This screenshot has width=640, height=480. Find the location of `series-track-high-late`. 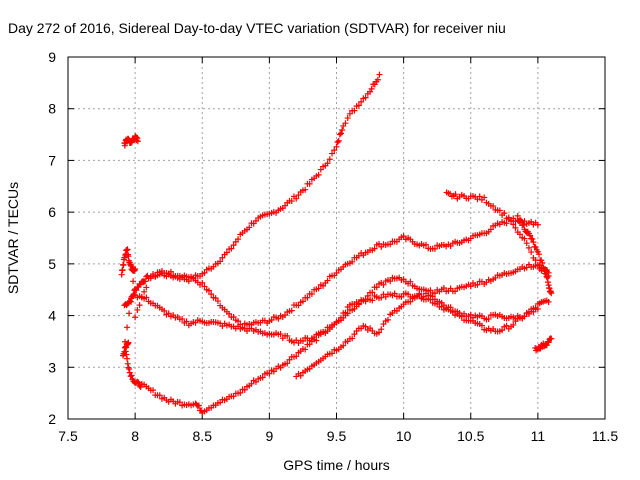

series-track-high-late is located at coordinates (492, 208).